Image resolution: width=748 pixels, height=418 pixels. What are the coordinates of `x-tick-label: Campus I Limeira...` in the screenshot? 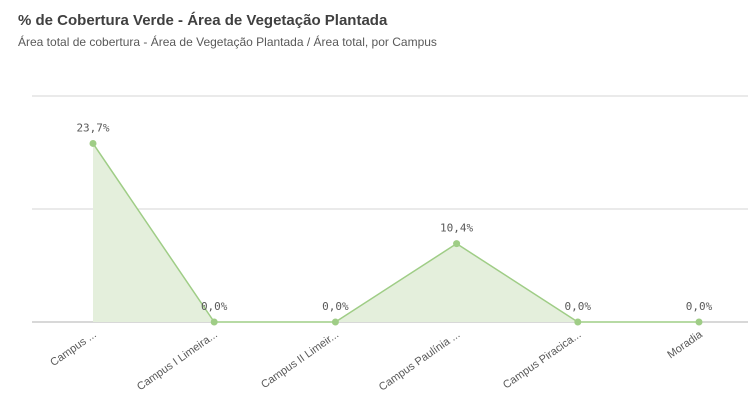 It's located at (177, 361).